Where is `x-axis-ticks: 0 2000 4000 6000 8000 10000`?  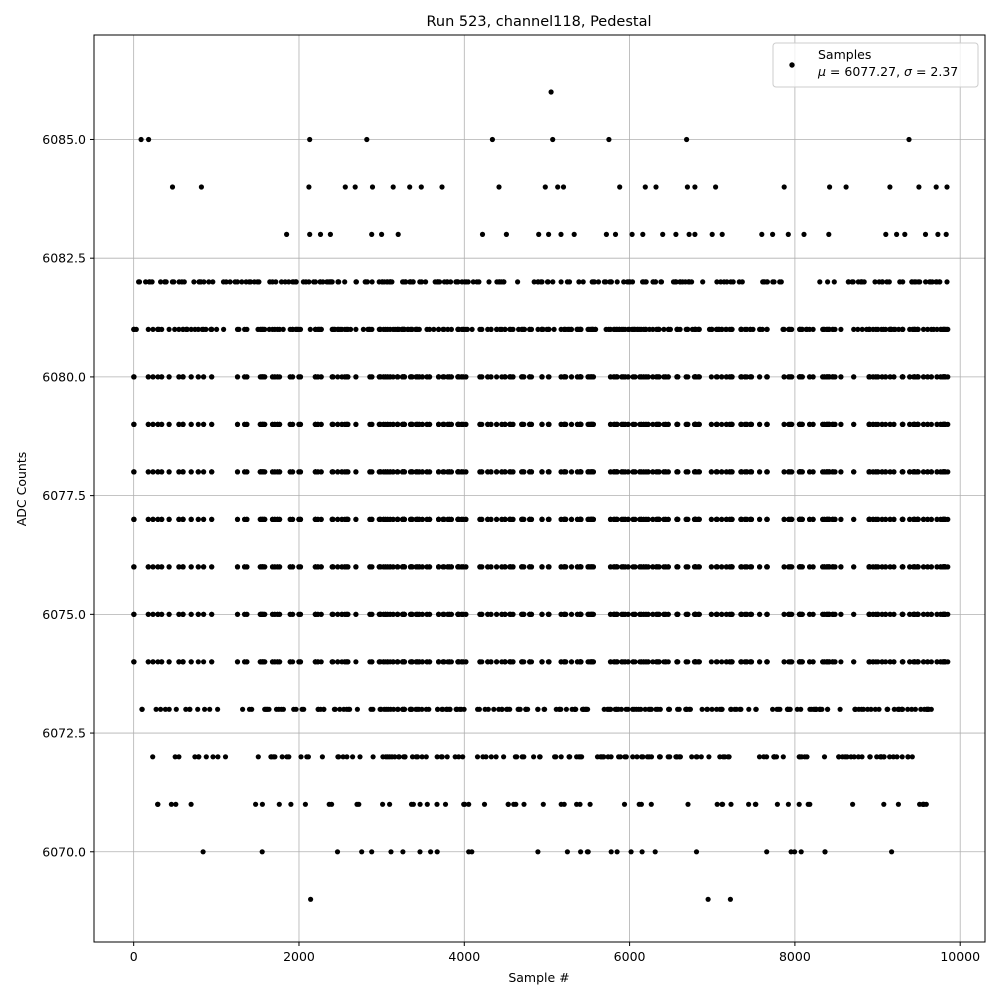
x-axis-ticks: 0 2000 4000 6000 8000 10000 is located at coordinates (555, 953).